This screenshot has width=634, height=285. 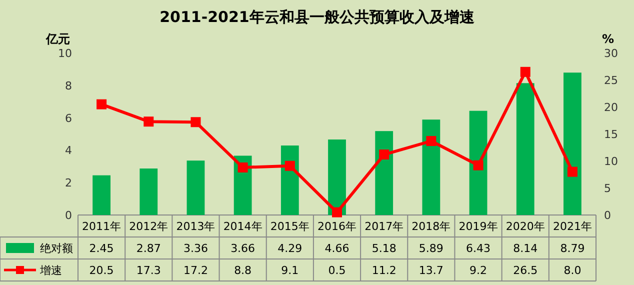 What do you see at coordinates (611, 80) in the screenshot?
I see `y2-tick-label: 25` at bounding box center [611, 80].